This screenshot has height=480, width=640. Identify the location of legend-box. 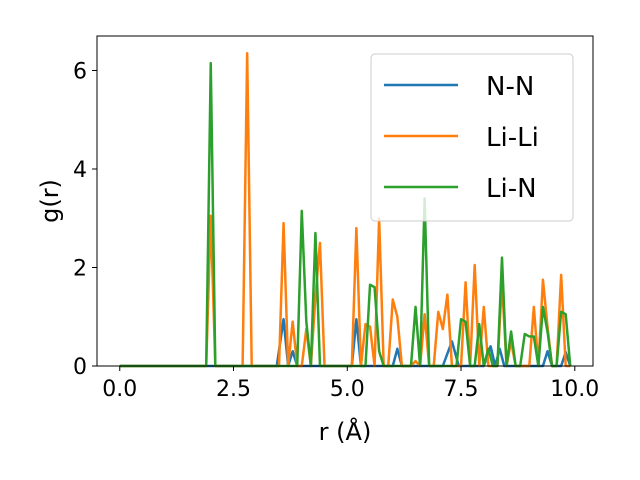
(472, 137).